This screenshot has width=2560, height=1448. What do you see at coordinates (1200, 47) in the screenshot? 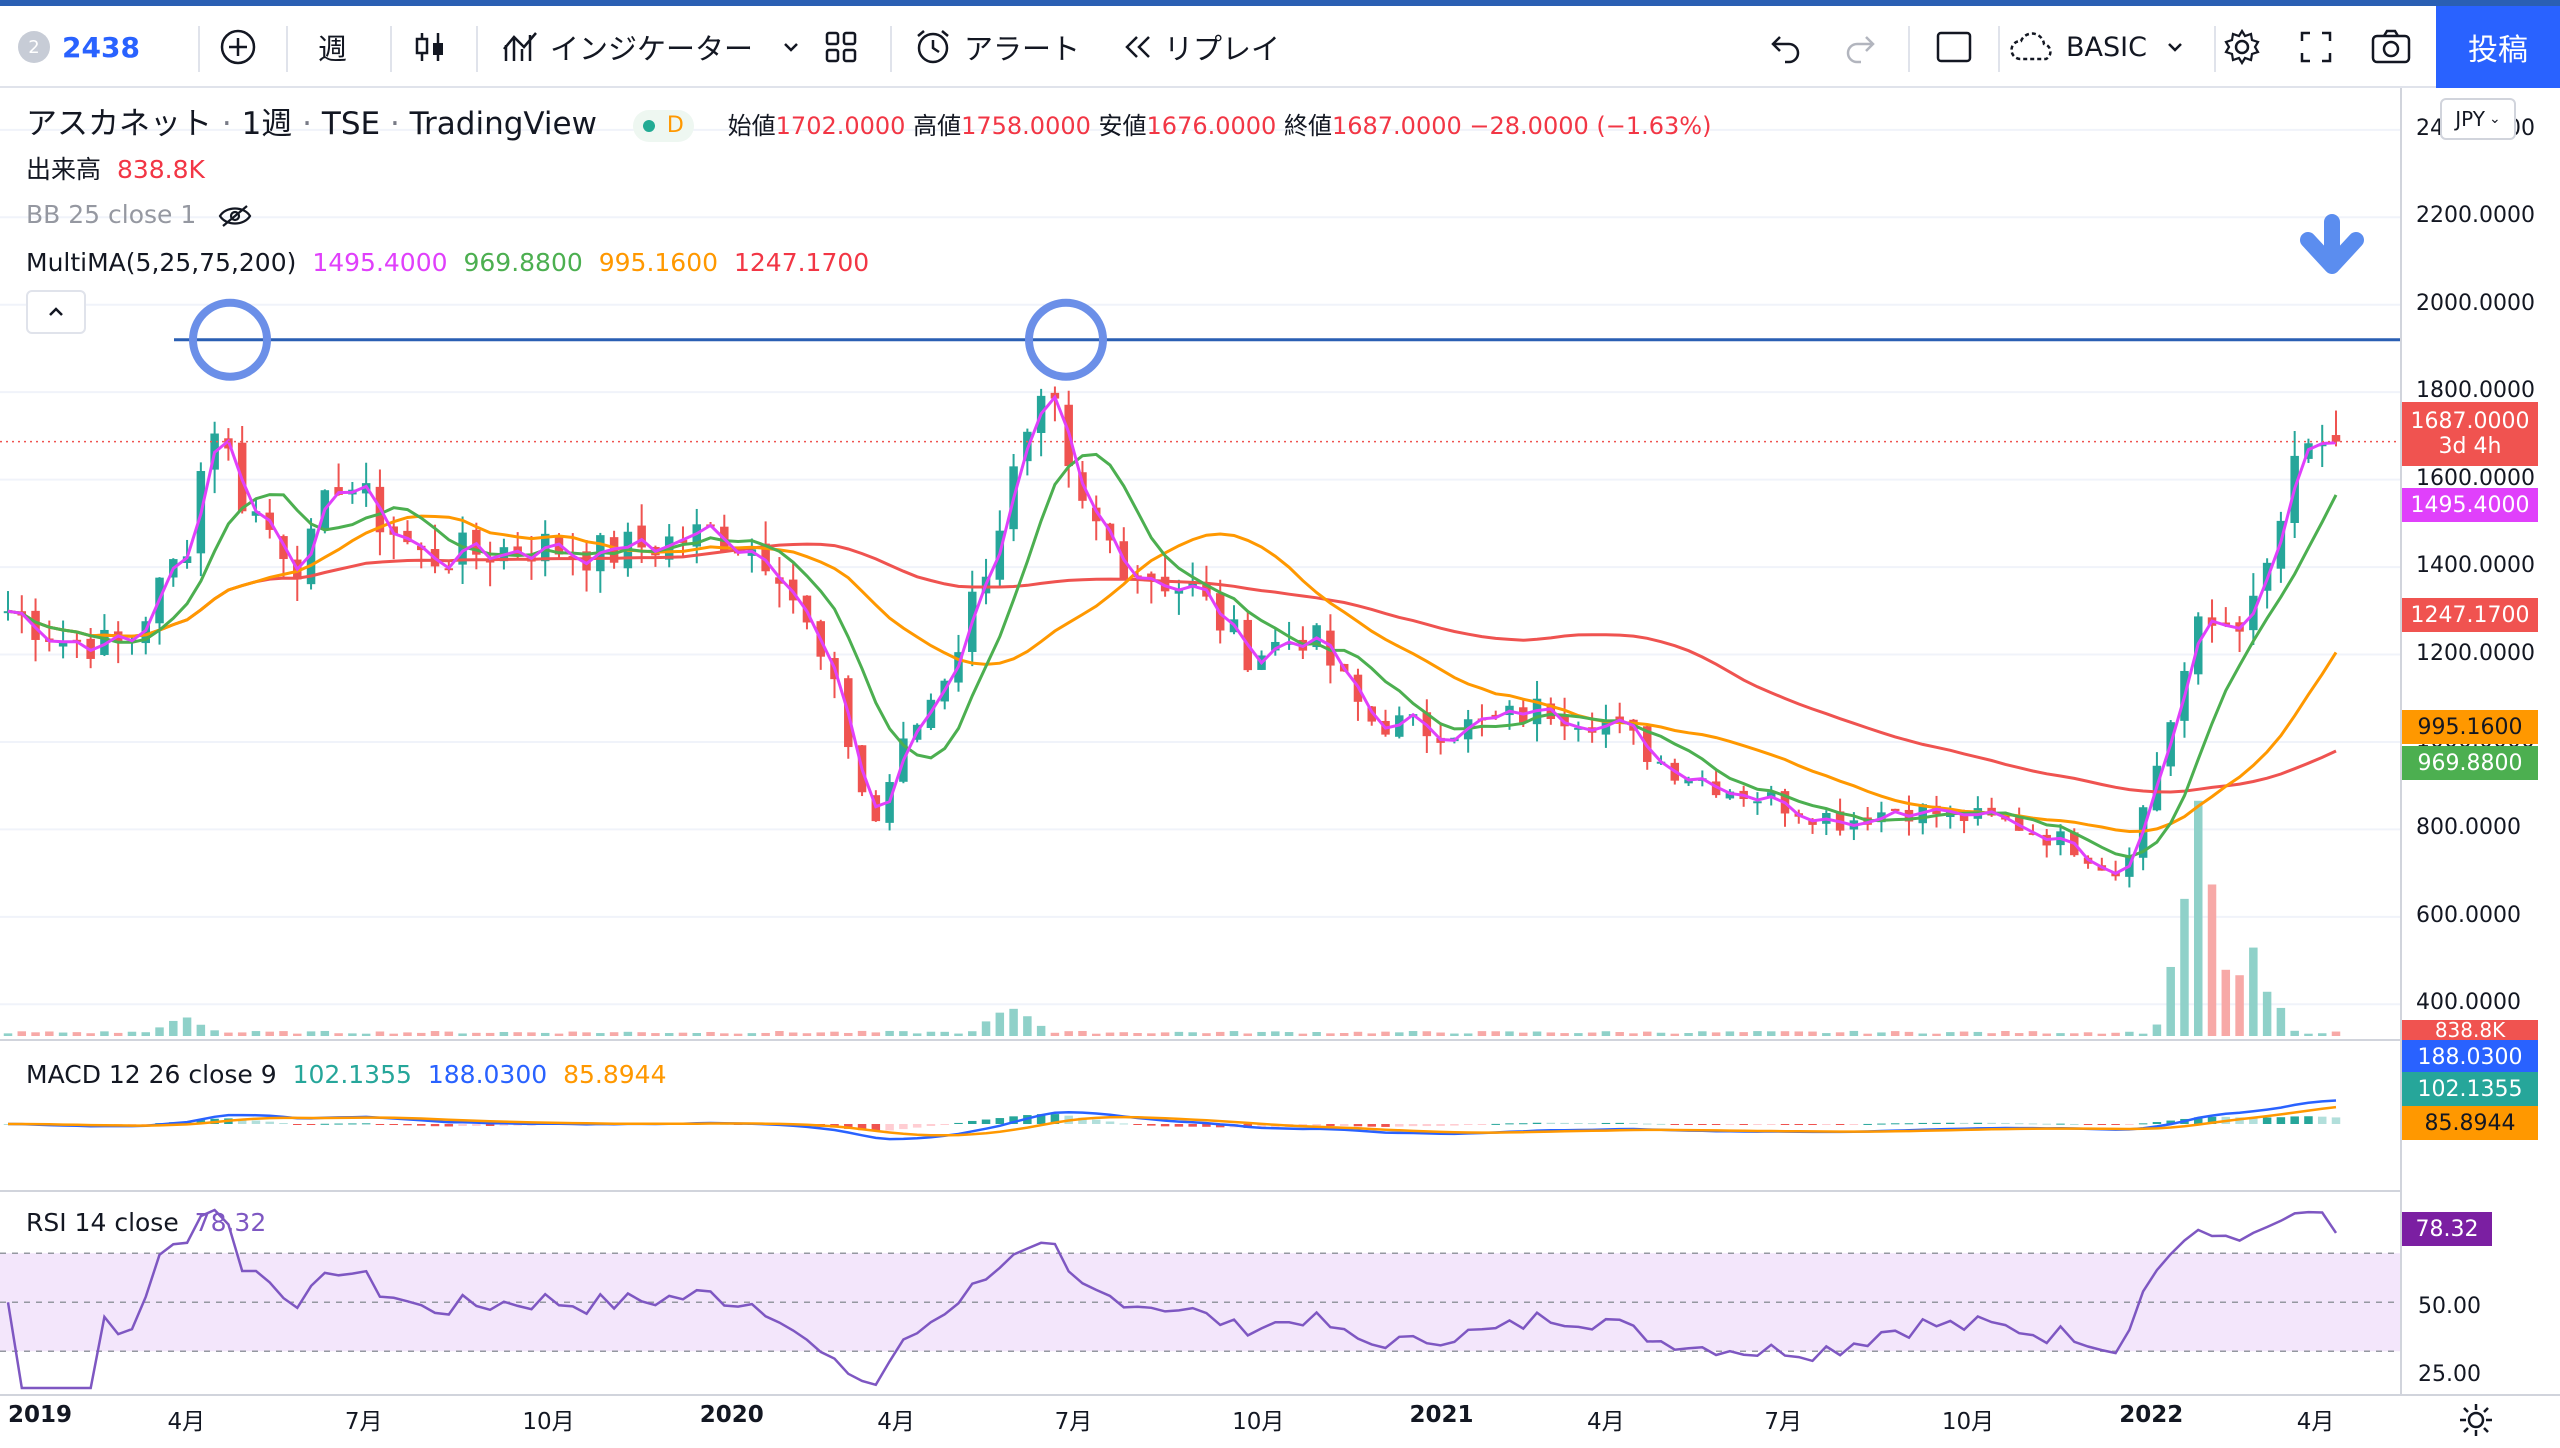
I see `replay-button: リプレイ` at bounding box center [1200, 47].